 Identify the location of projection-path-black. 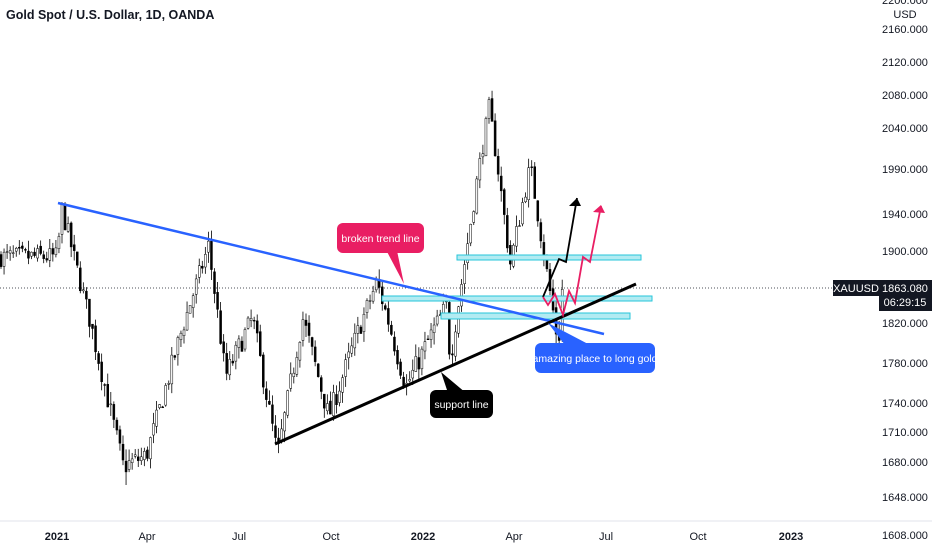
(560, 247).